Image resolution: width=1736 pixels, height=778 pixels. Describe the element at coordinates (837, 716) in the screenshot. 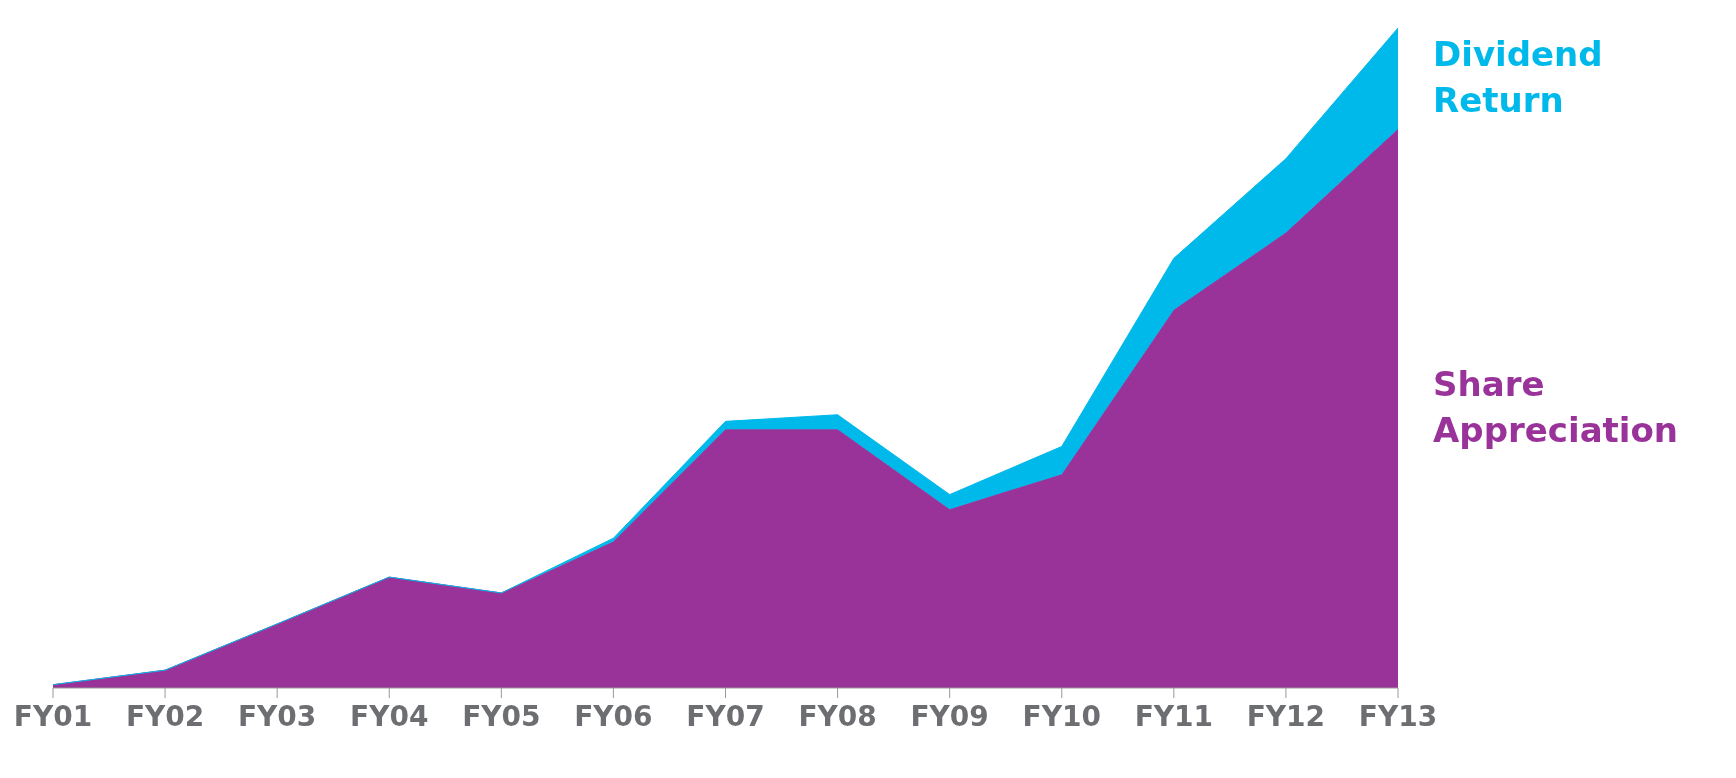

I see `x-tick-label: FY08` at that location.